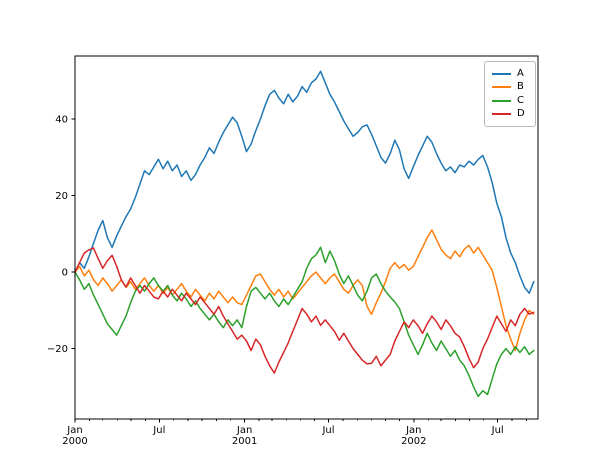  I want to click on legend-item: D, so click(510, 114).